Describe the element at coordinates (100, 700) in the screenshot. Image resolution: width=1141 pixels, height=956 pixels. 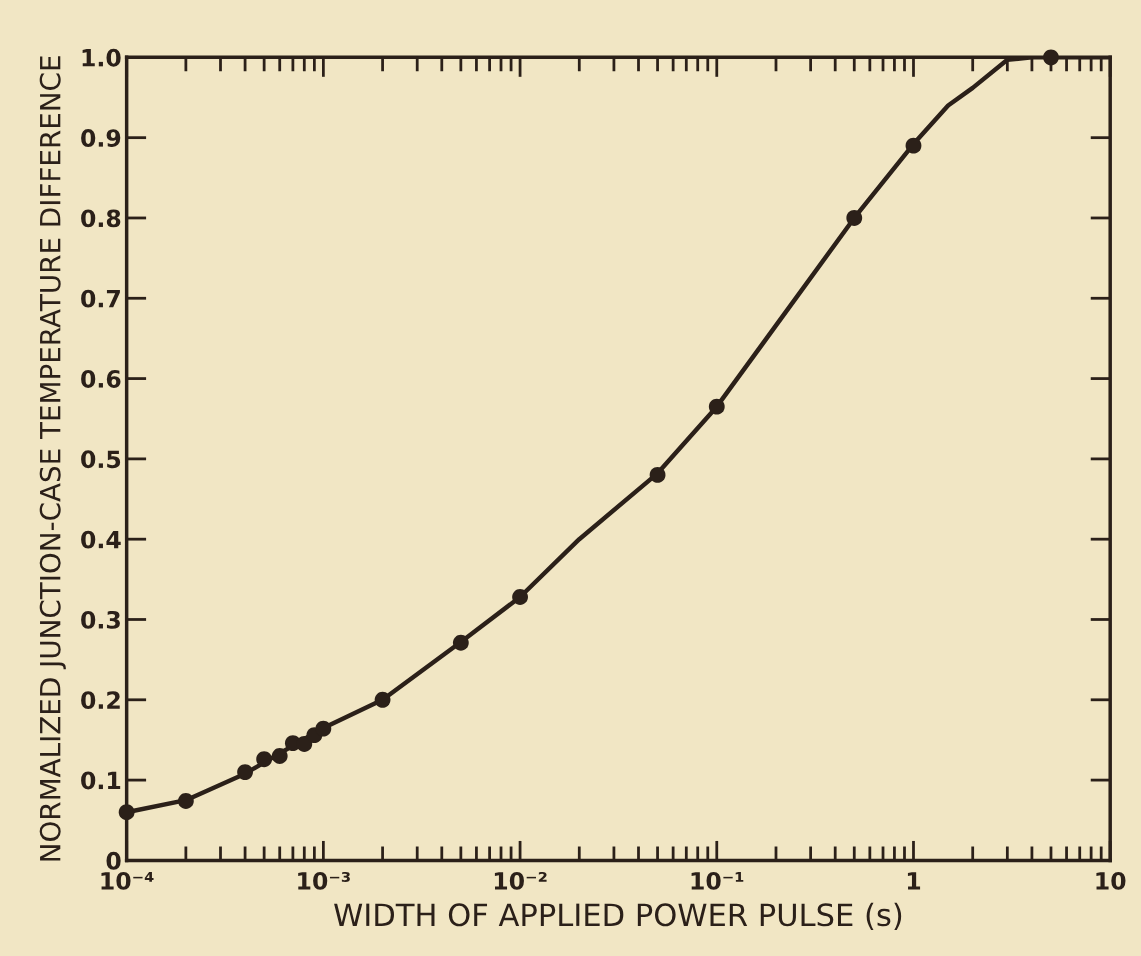
I see `y-tick-label: 0.2` at that location.